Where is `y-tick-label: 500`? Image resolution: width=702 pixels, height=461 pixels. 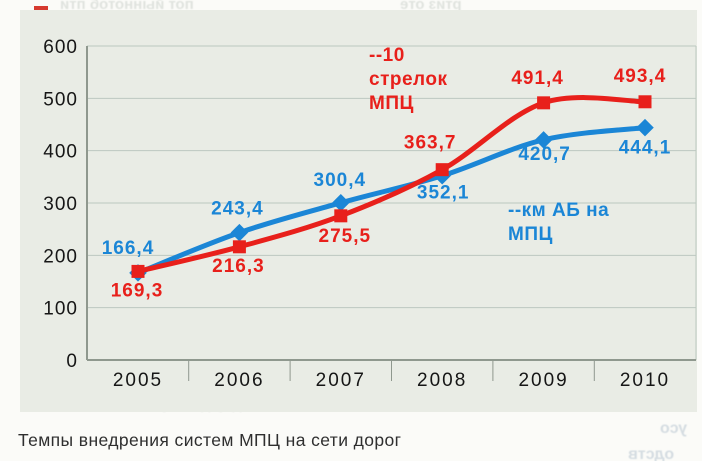
y-tick-label: 500 is located at coordinates (60, 99).